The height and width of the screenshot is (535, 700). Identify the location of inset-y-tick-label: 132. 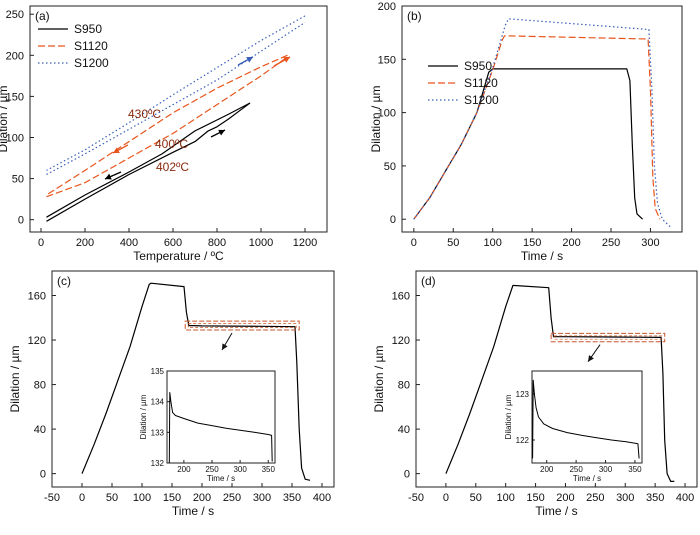
(158, 463).